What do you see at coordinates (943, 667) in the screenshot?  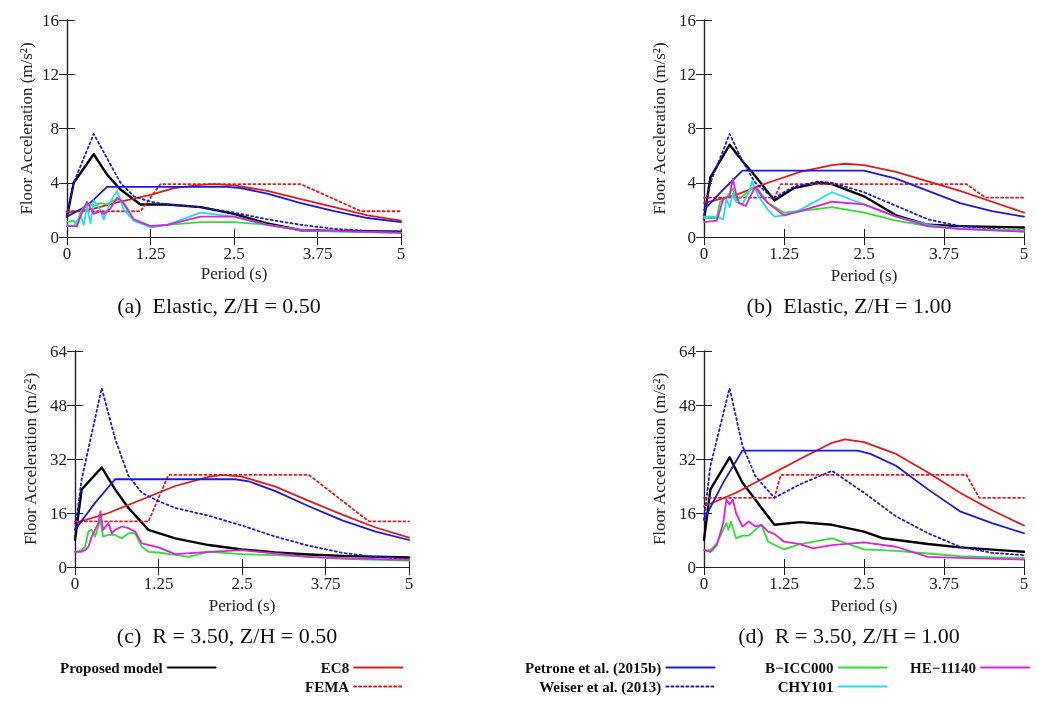 I see `legend-label: HE−11140` at bounding box center [943, 667].